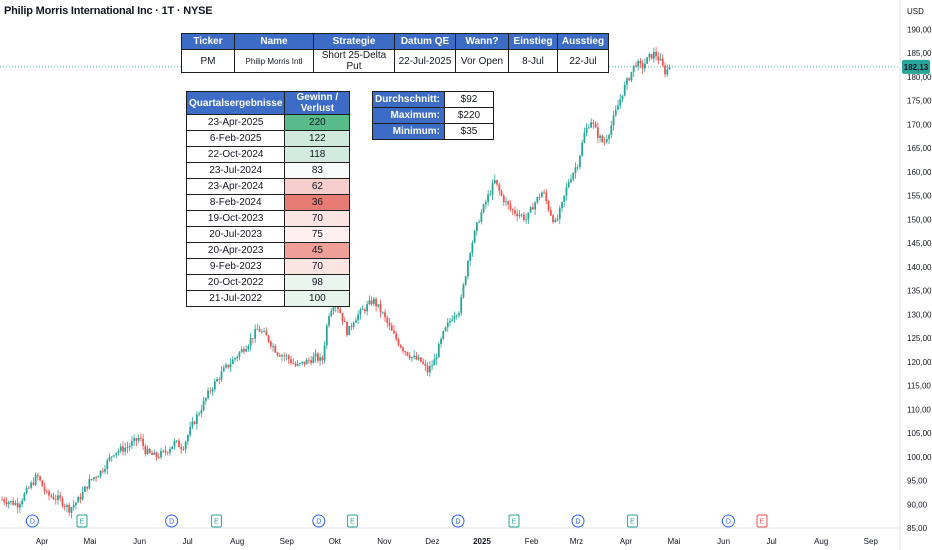  I want to click on stats-value: $92, so click(469, 99).